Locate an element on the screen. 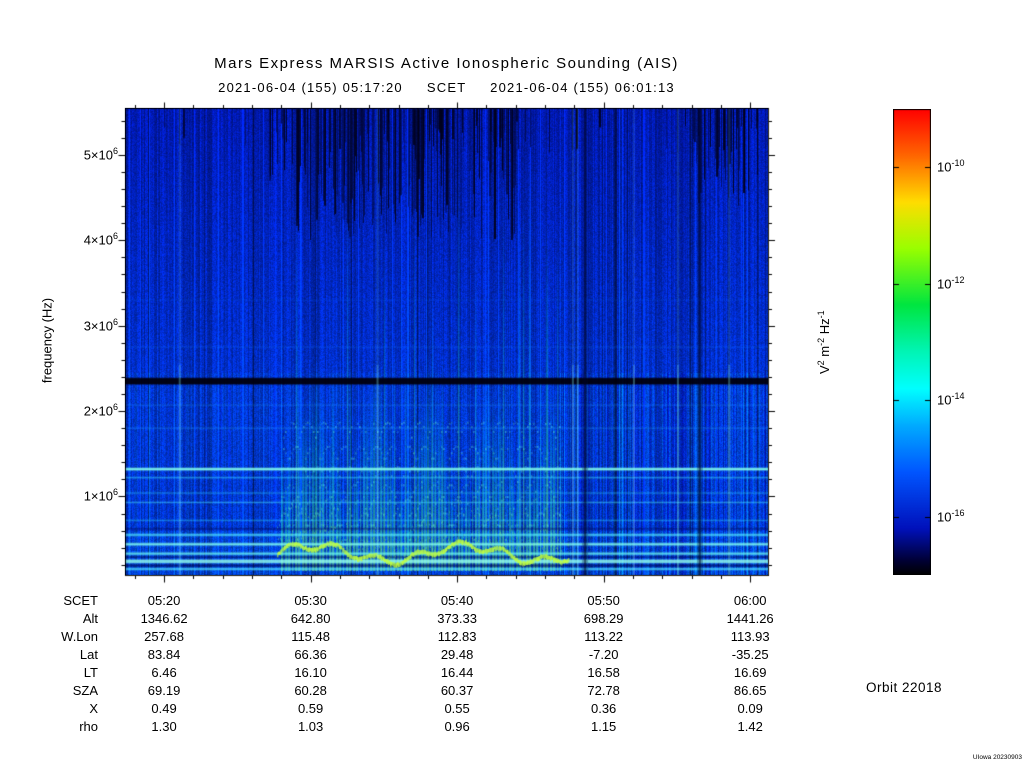 The image size is (1024, 768). y-tick-label: 3×10⁶ is located at coordinates (100, 325).